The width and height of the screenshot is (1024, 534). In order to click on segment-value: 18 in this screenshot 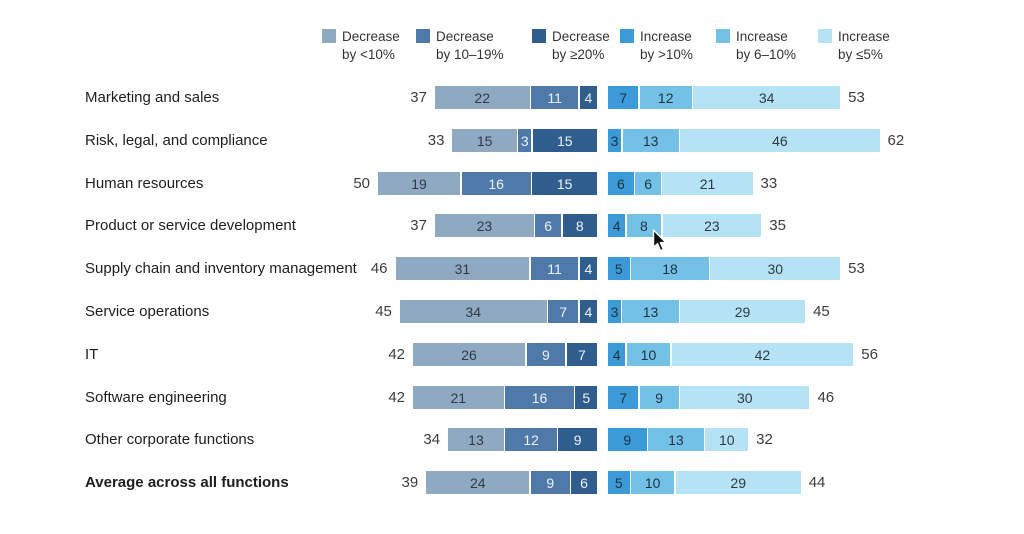, I will do `click(670, 268)`.